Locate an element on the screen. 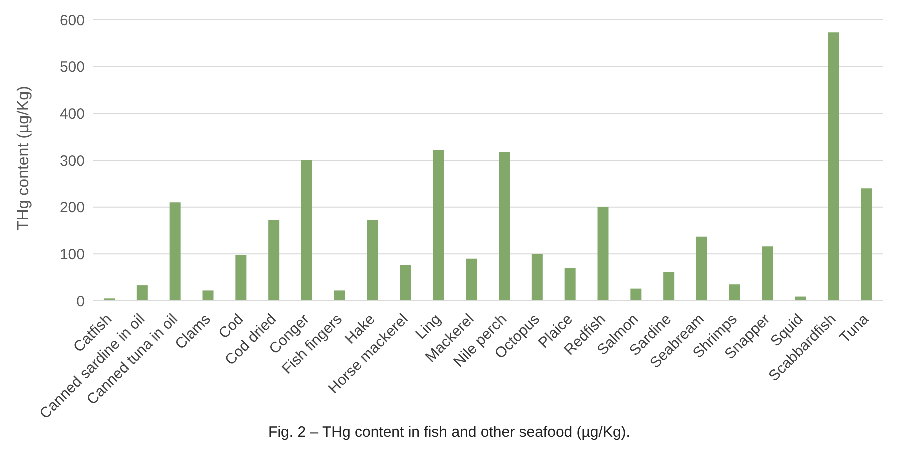 This screenshot has height=454, width=899. x-tick-label: Tuna is located at coordinates (855, 328).